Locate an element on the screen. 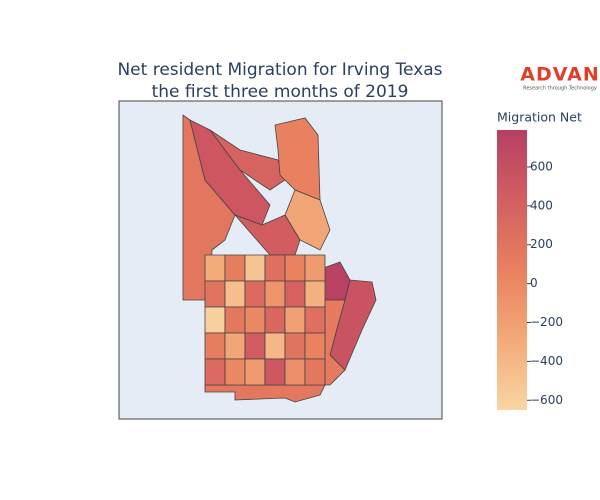 Image resolution: width=600 pixels, height=500 pixels. colorbar-title: Migration Net is located at coordinates (539, 117).